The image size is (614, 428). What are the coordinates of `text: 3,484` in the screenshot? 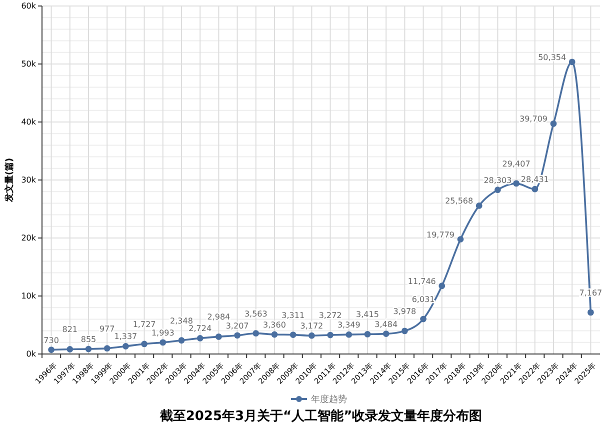 It's located at (386, 324).